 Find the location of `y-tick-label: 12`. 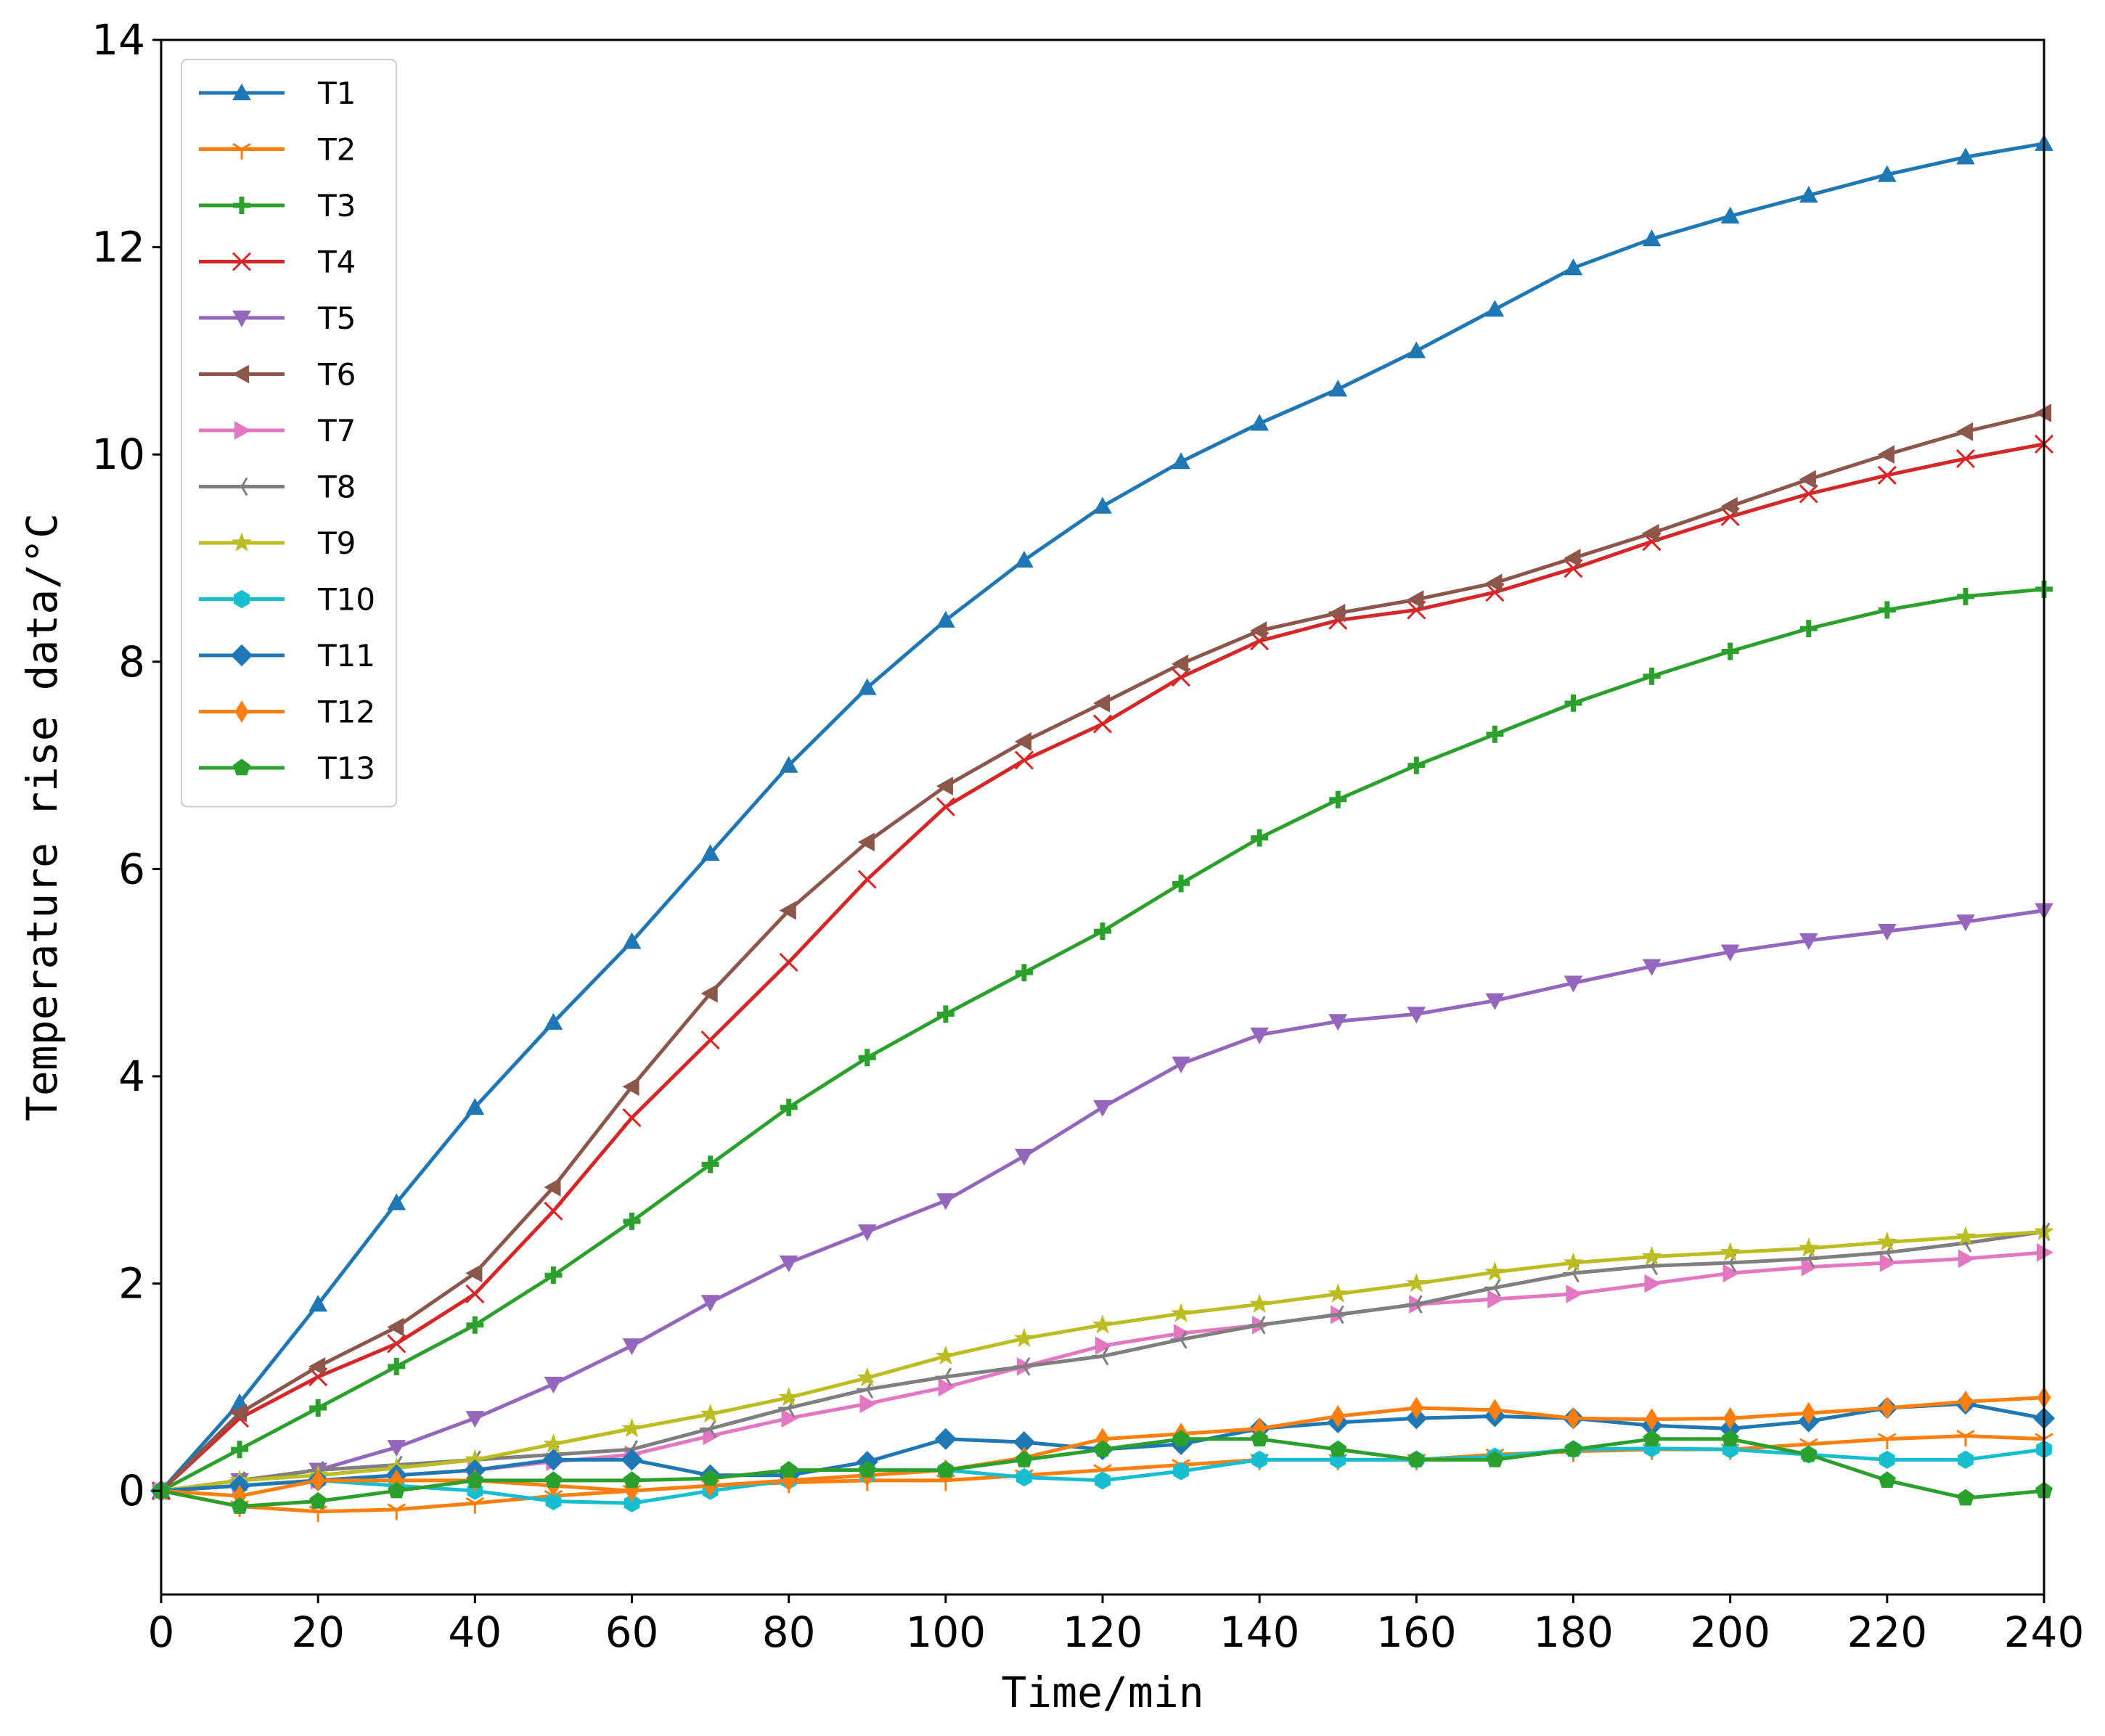

y-tick-label: 12 is located at coordinates (118, 247).